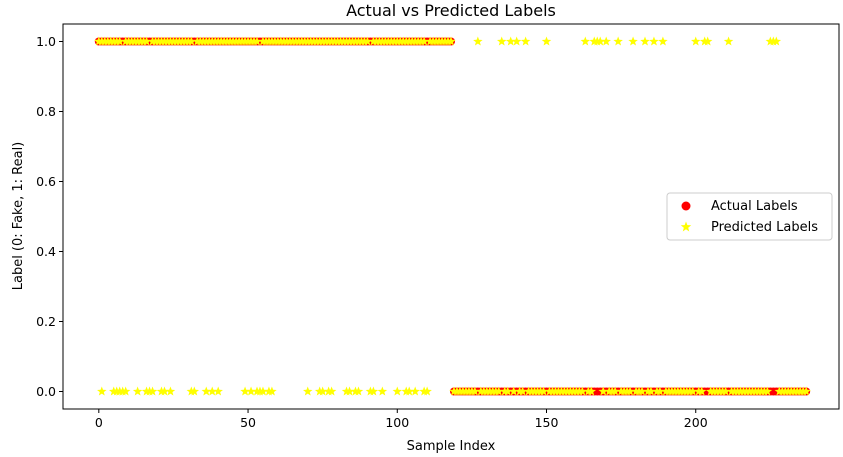 The image size is (843, 457). What do you see at coordinates (696, 422) in the screenshot?
I see `x-tick-label: 200` at bounding box center [696, 422].